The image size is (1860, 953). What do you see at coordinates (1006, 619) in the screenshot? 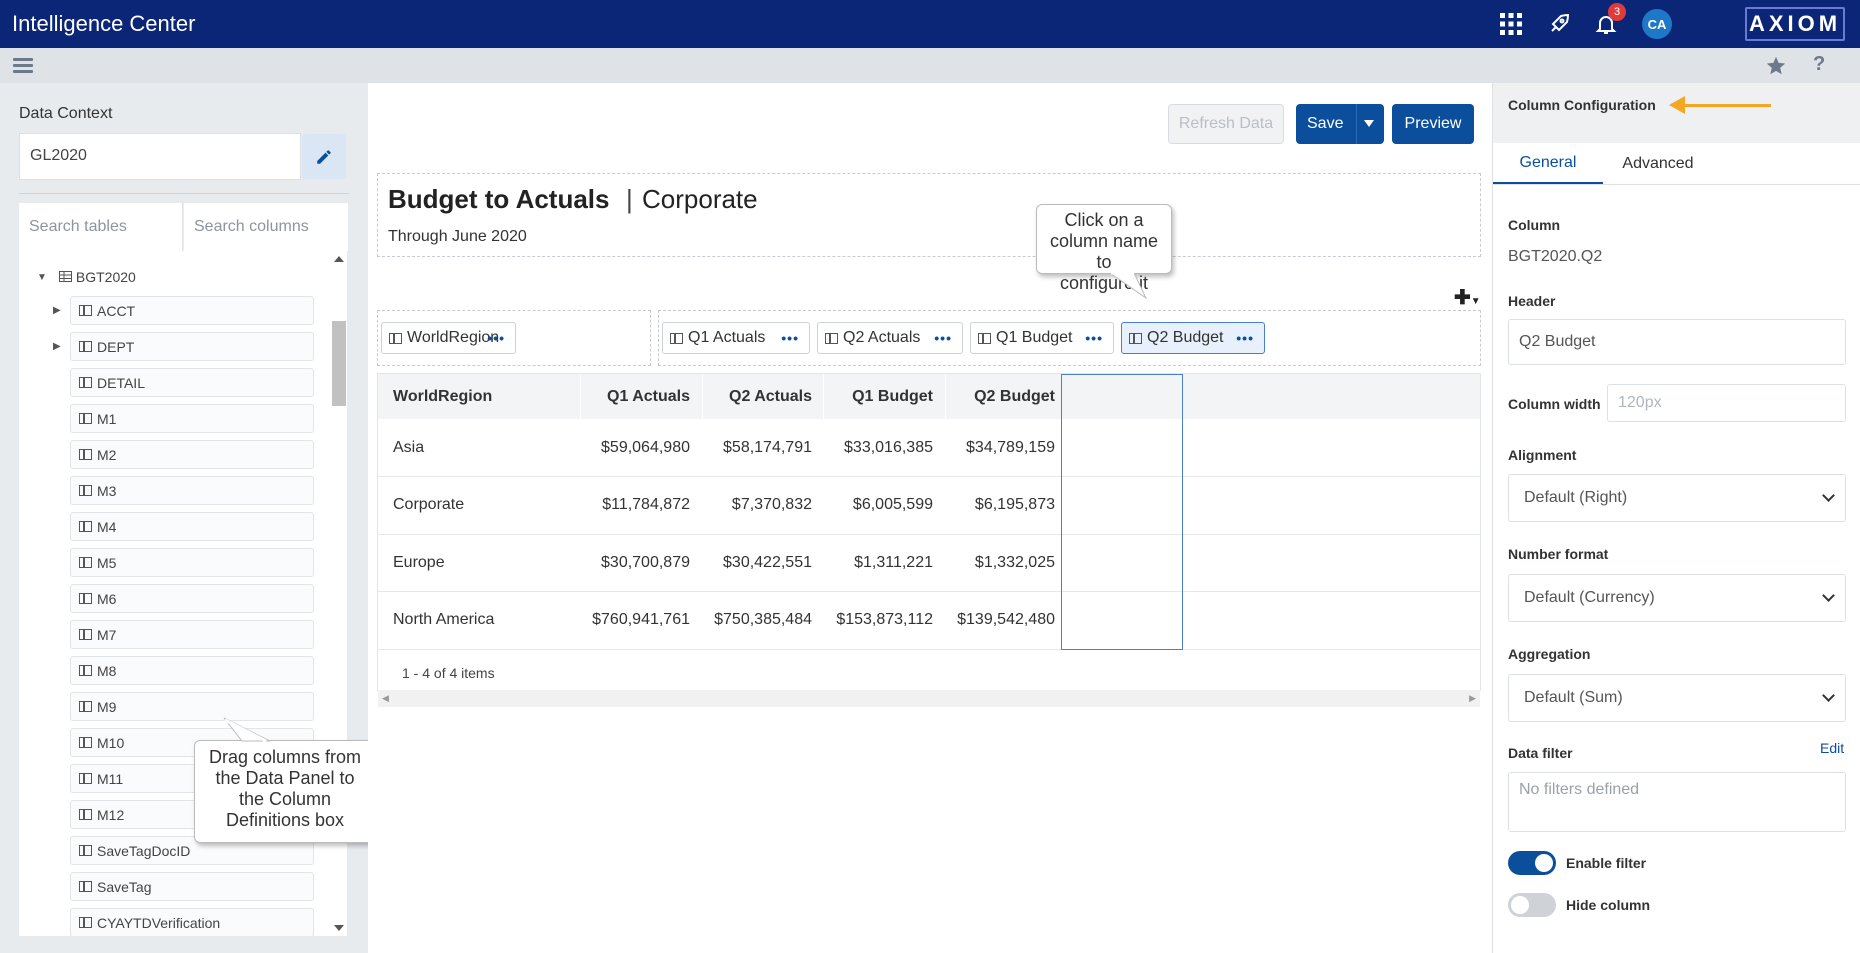
I see `value-cell: $139,542,480` at bounding box center [1006, 619].